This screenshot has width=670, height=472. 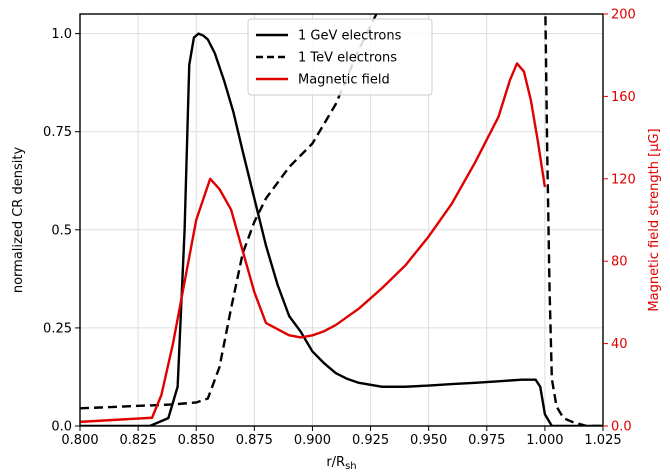 I want to click on legend-label-1: 1 TeV electrons, so click(x=347, y=58).